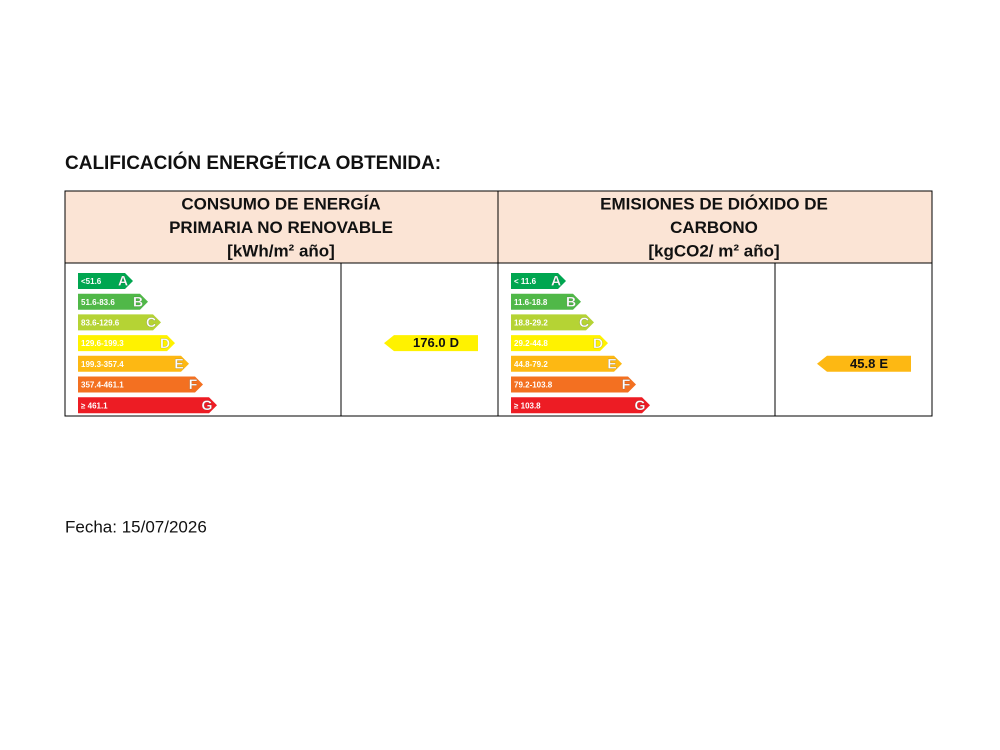 The width and height of the screenshot is (1000, 750). I want to click on scale-range: ≥ 103.8, so click(527, 405).